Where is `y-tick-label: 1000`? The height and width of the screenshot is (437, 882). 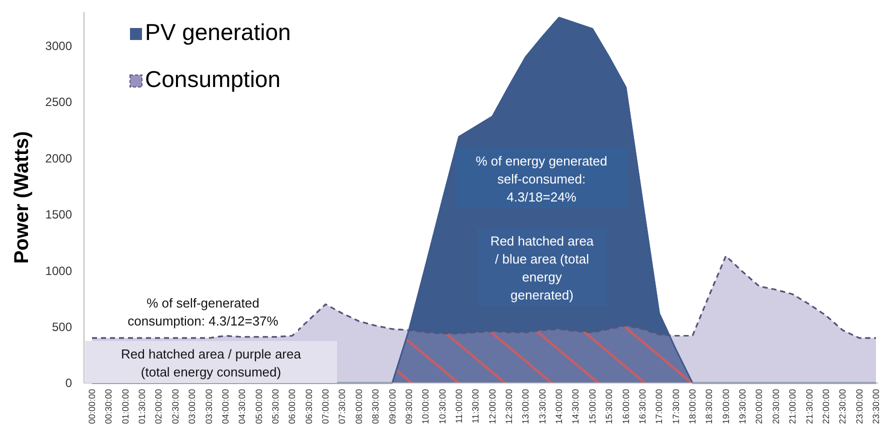 y-tick-label: 1000 is located at coordinates (58, 271).